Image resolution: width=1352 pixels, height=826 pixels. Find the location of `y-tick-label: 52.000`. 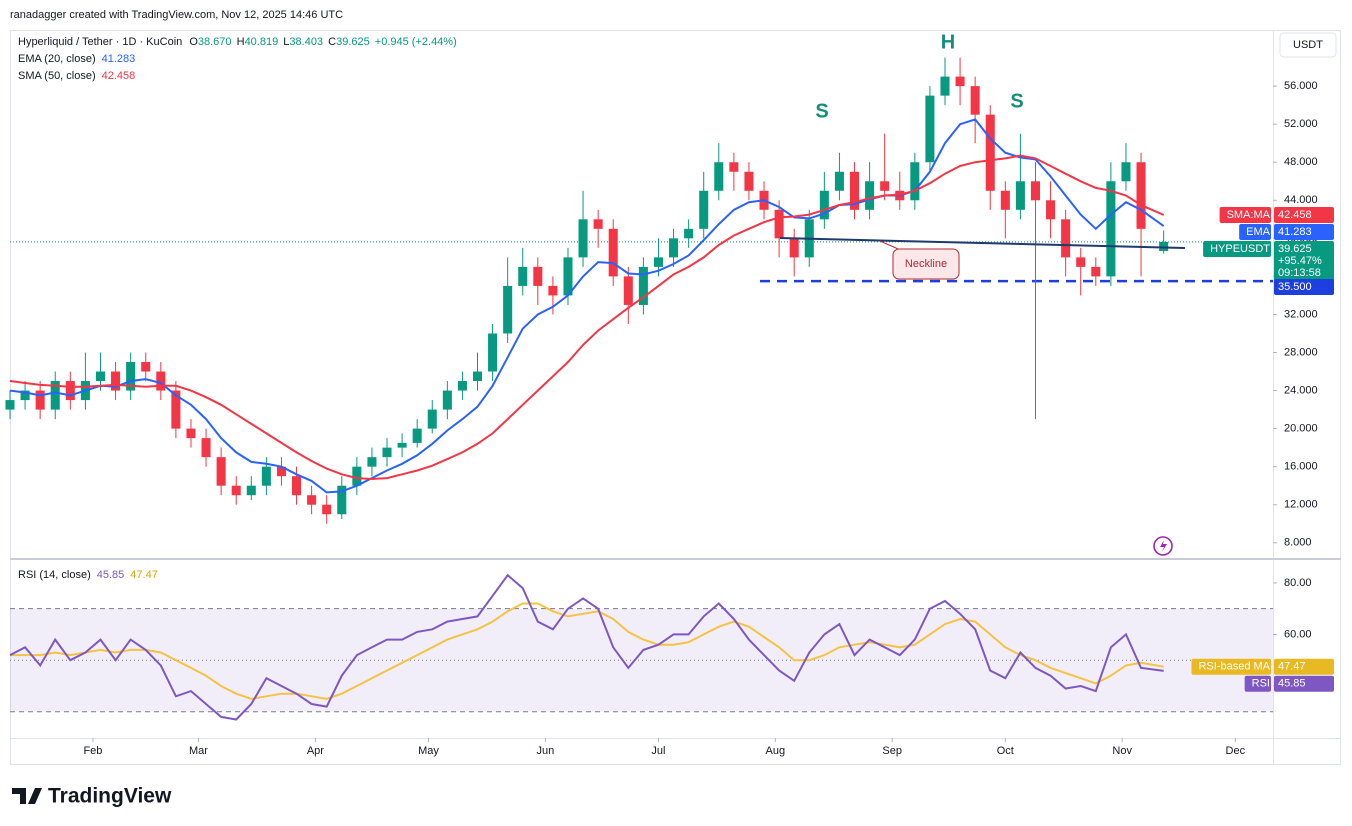

y-tick-label: 52.000 is located at coordinates (1301, 124).